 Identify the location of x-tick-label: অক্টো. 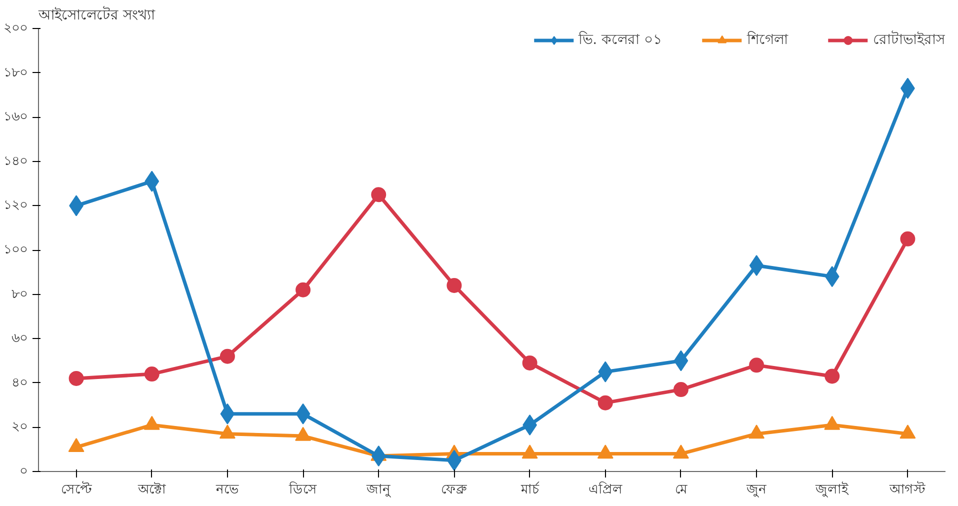
(151, 490).